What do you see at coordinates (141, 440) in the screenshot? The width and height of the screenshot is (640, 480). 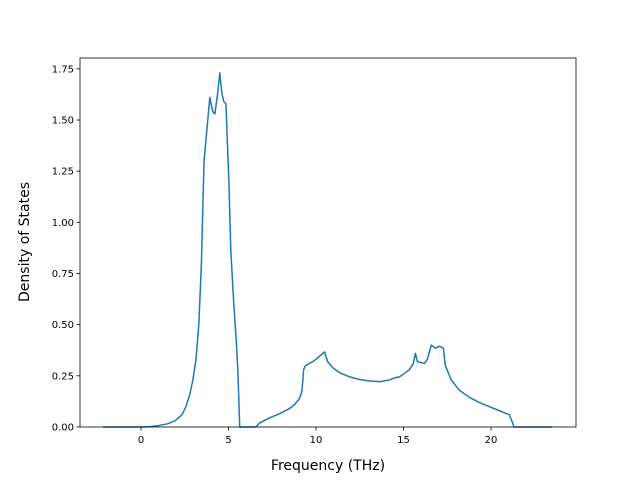 I see `x-tick-label: 0` at bounding box center [141, 440].